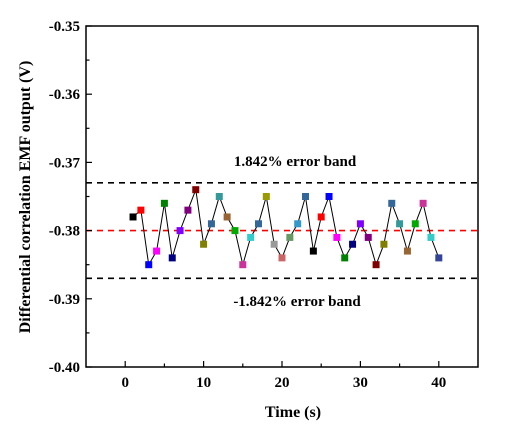 The width and height of the screenshot is (526, 427). What do you see at coordinates (286, 227) in the screenshot?
I see `series-line` at bounding box center [286, 227].